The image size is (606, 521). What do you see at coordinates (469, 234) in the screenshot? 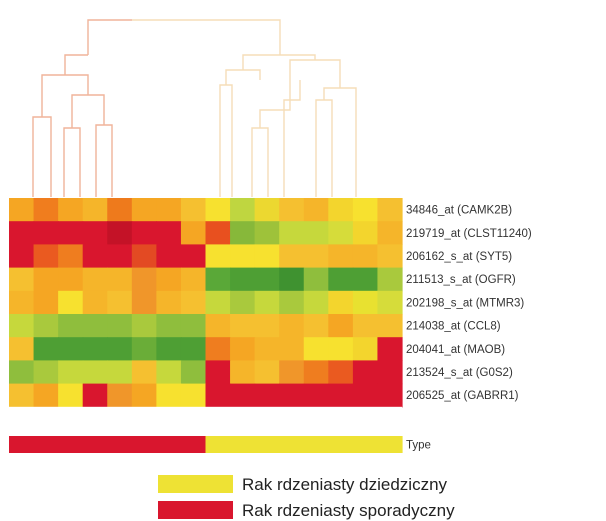
I see `row-label: 219719_at (CLST11240)` at bounding box center [469, 234].